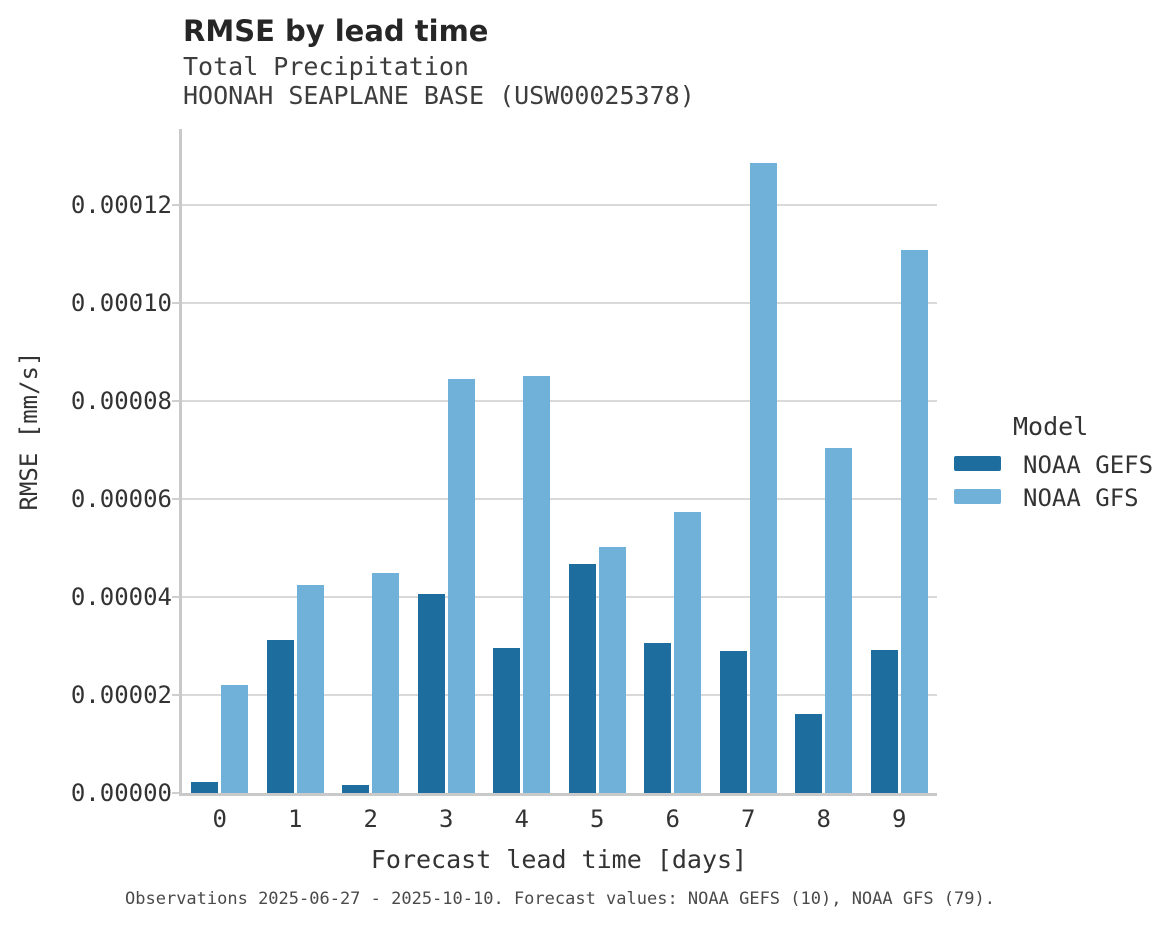 Image resolution: width=1175 pixels, height=928 pixels. Describe the element at coordinates (521, 819) in the screenshot. I see `x-tick-label: 4` at that location.